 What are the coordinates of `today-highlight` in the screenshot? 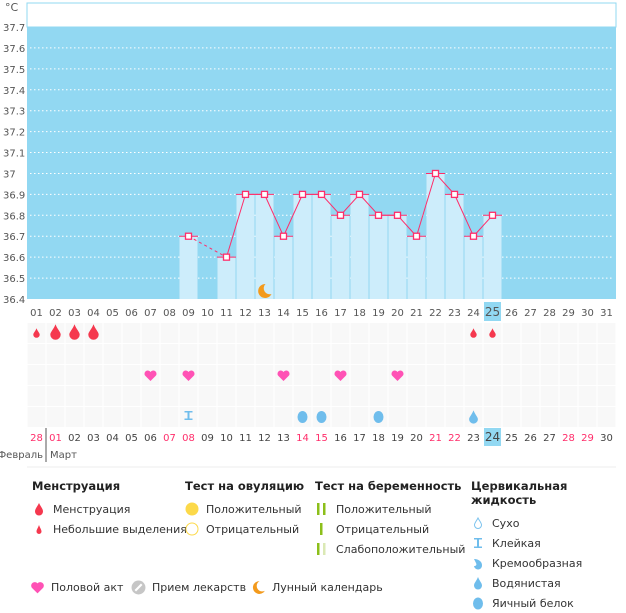 It's located at (492, 437).